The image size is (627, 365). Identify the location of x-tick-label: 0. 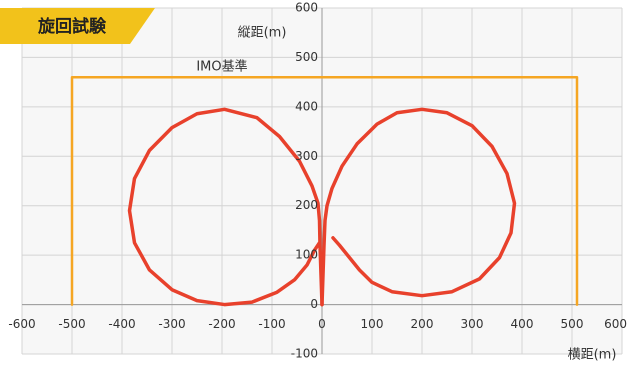
(322, 324).